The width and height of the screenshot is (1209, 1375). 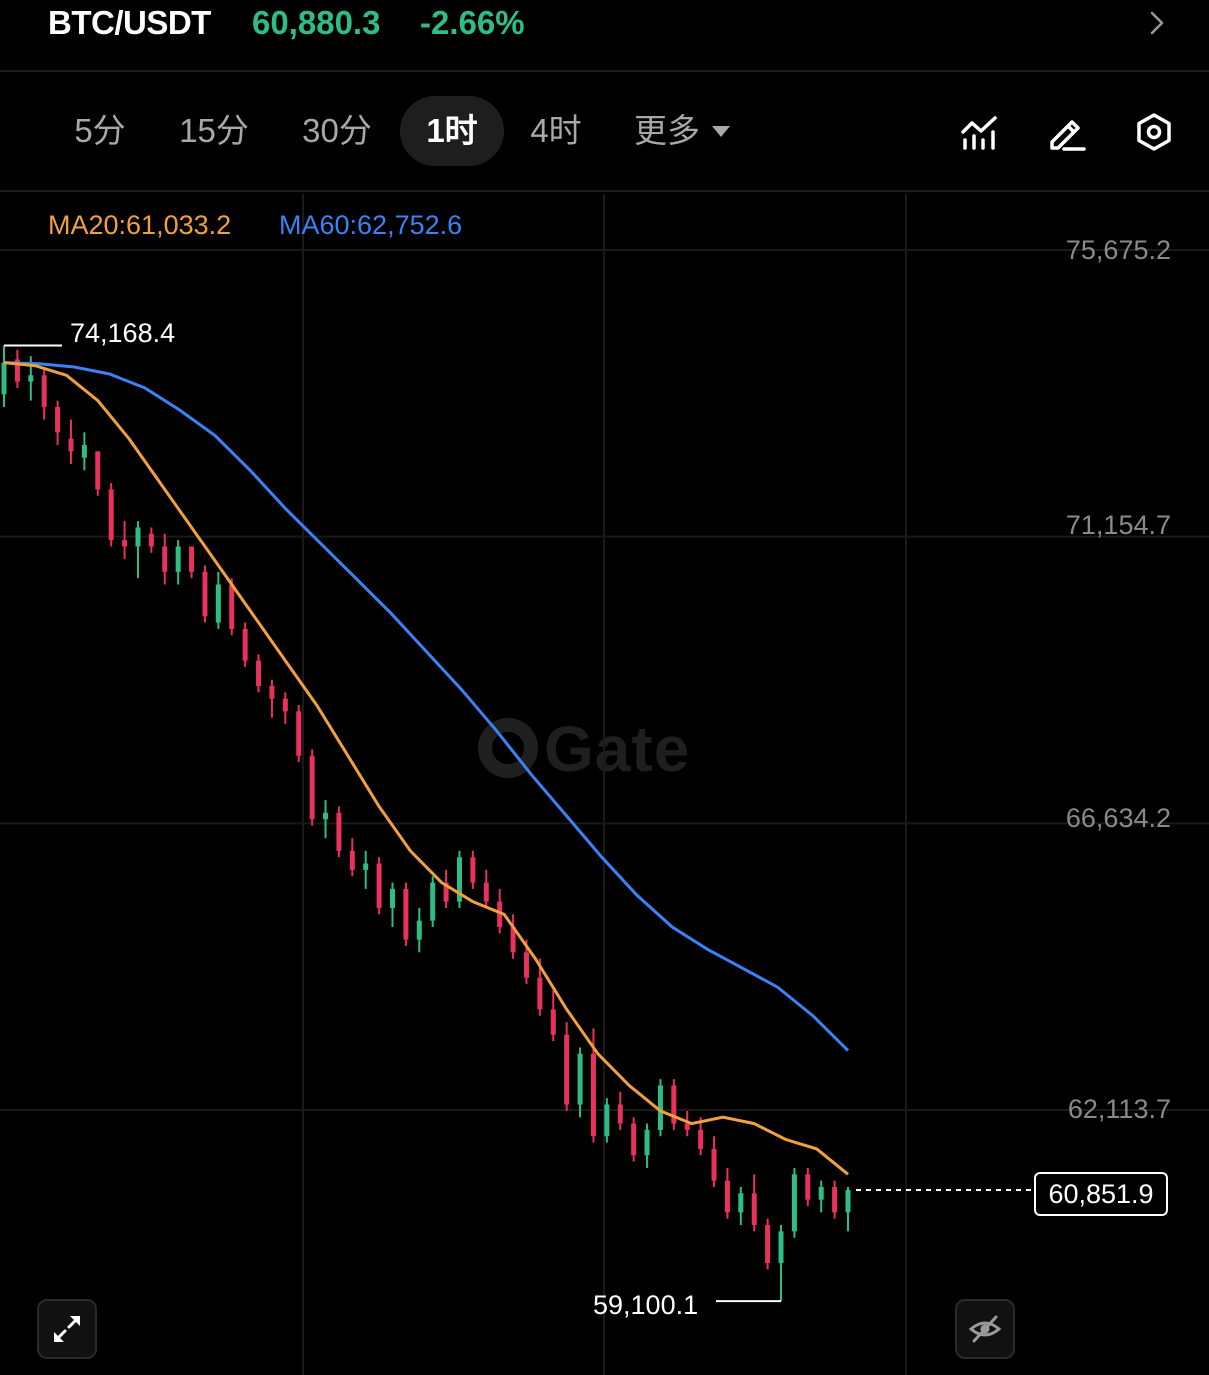 What do you see at coordinates (556, 130) in the screenshot?
I see `tab-4h: 4时` at bounding box center [556, 130].